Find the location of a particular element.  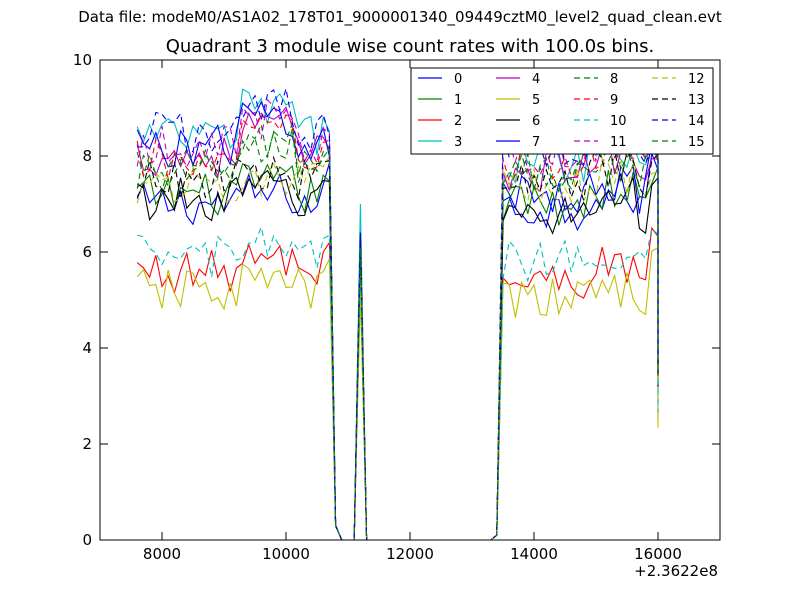

legend-label-9: 9 is located at coordinates (614, 100).